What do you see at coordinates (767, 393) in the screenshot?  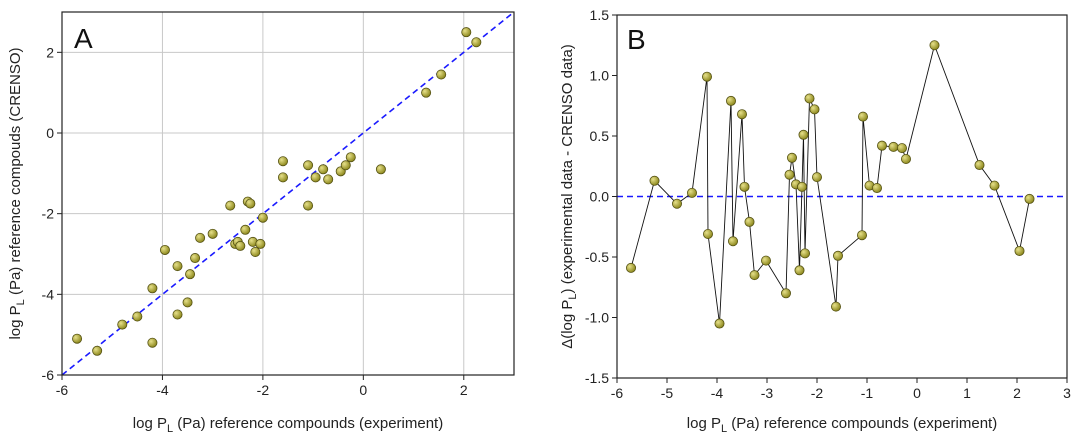 I see `x-tick-label: -3` at bounding box center [767, 393].